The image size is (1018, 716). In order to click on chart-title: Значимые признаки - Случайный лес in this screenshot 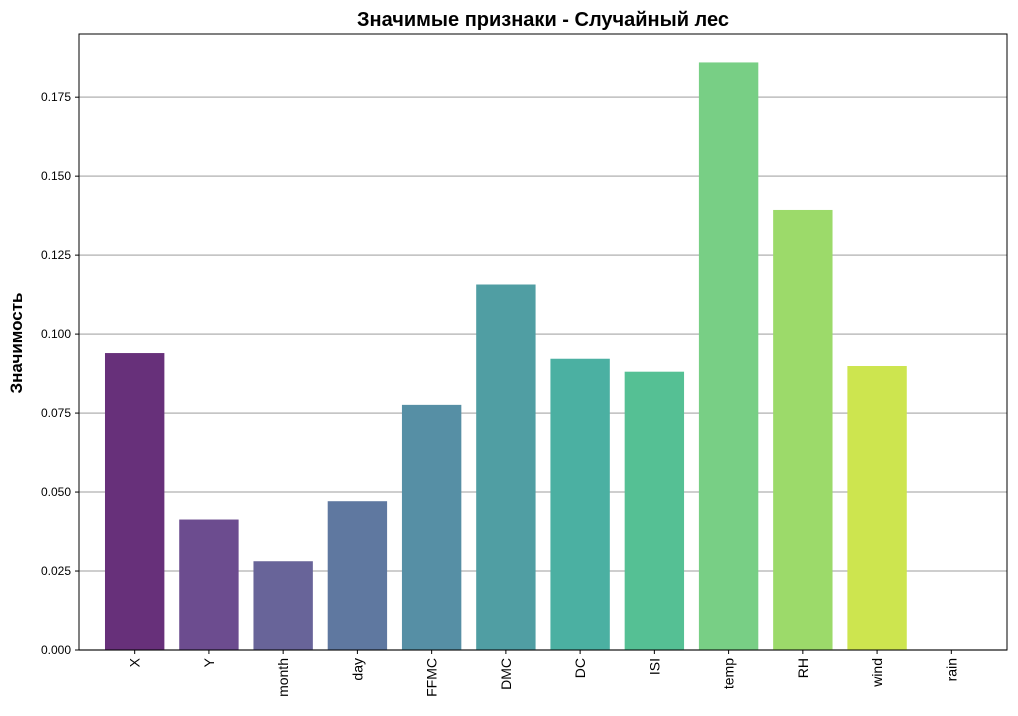, I will do `click(543, 20)`.